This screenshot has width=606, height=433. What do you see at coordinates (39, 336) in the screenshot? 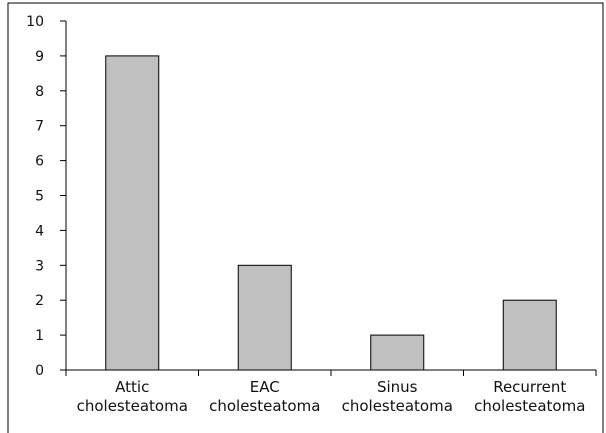
I see `y-tick-label: 1` at bounding box center [39, 336].